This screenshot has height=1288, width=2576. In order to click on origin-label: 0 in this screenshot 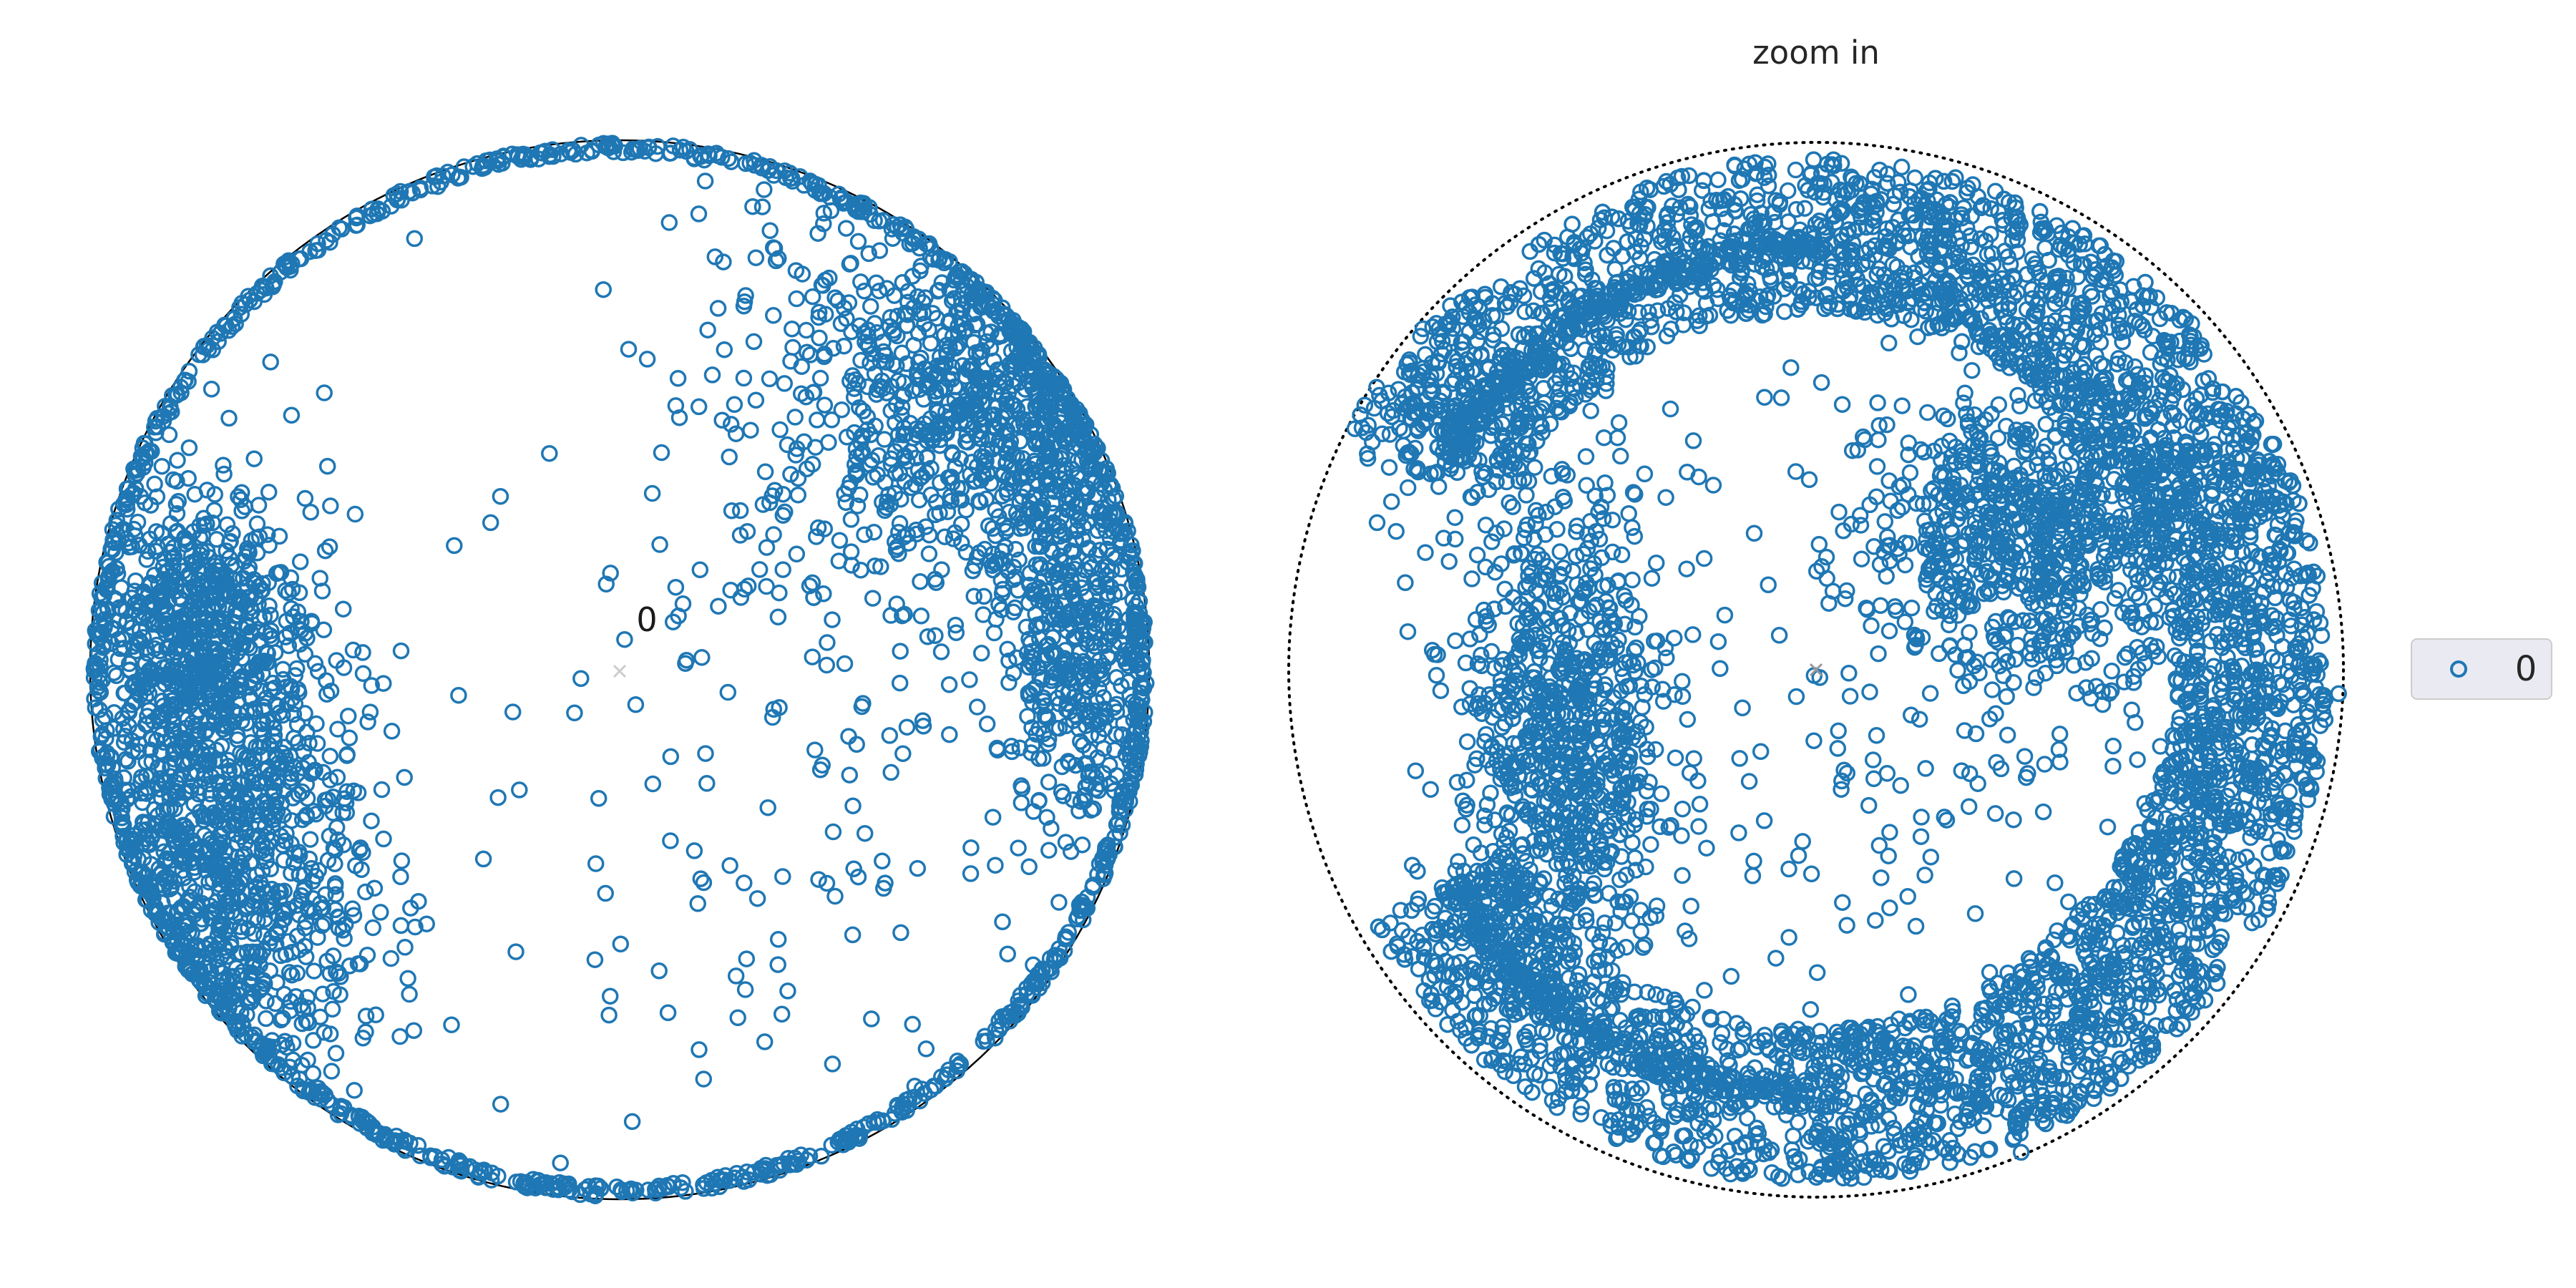, I will do `click(646, 619)`.